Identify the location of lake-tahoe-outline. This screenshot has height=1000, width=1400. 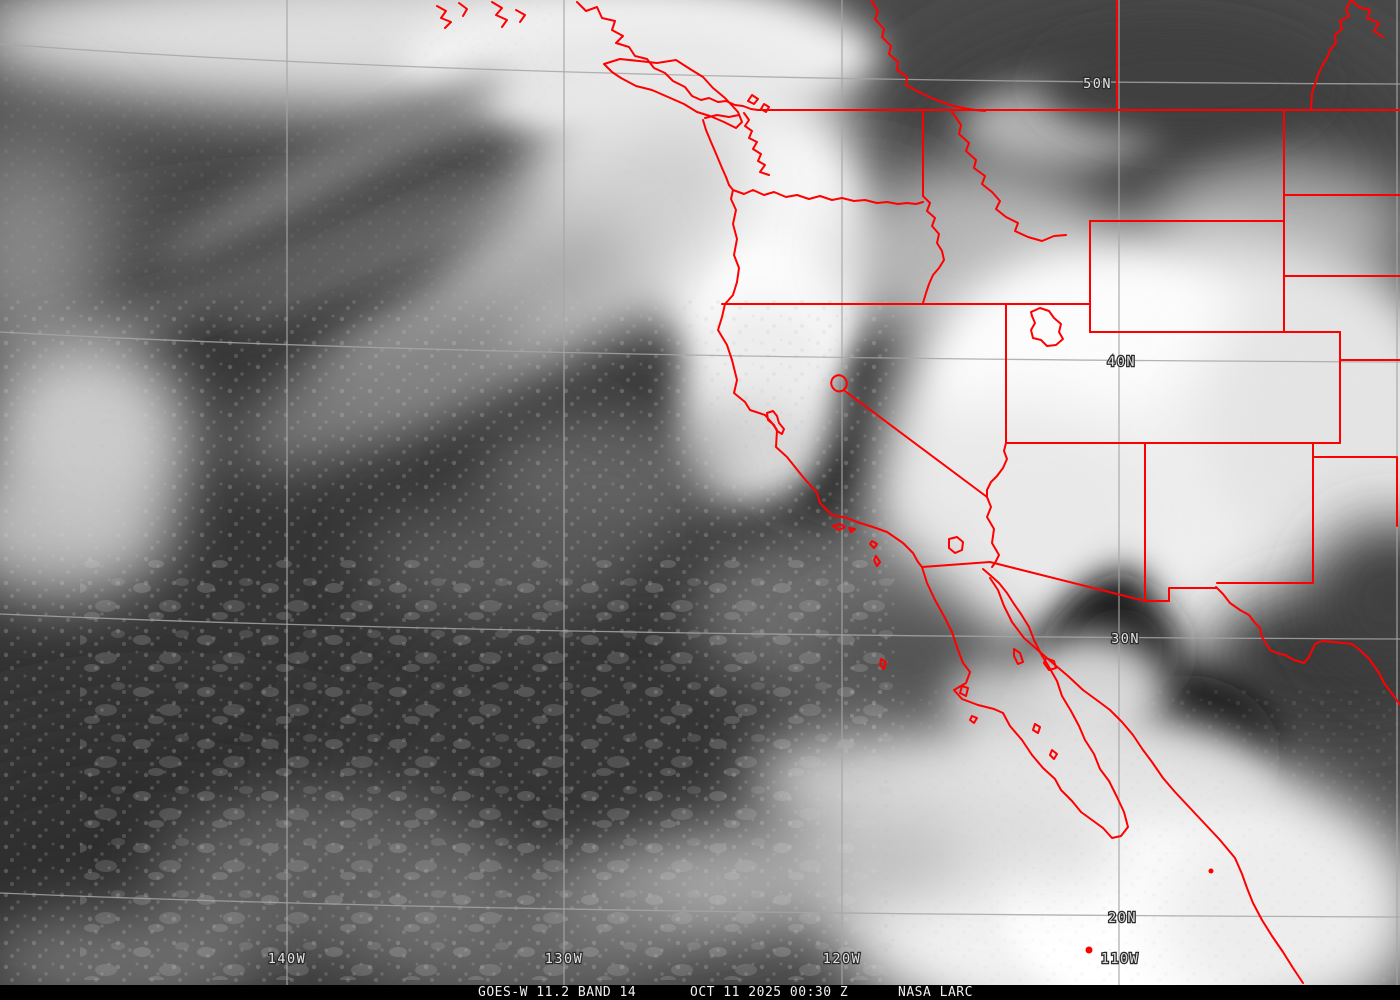
(839, 383).